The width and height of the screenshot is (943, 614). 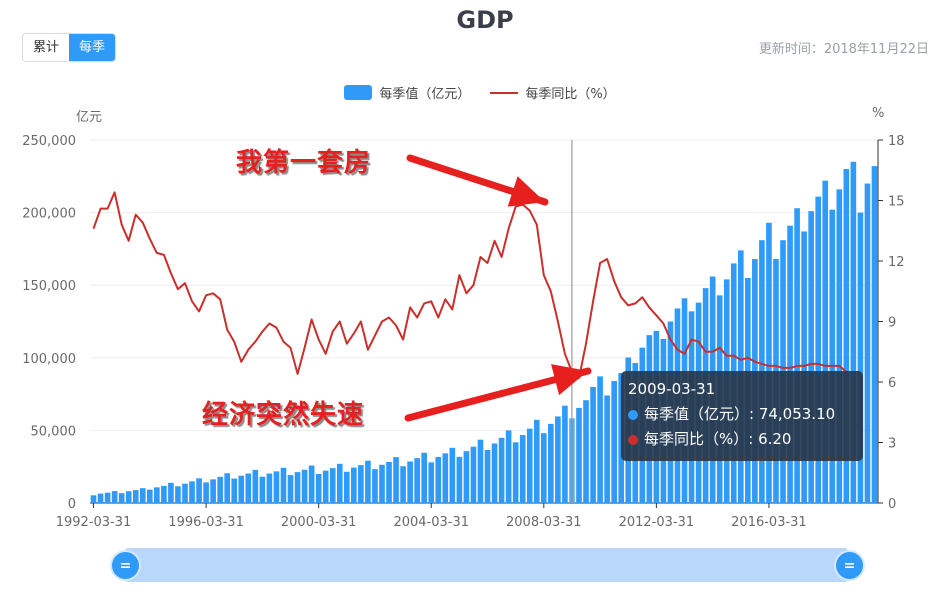 What do you see at coordinates (89, 117) in the screenshot?
I see `left-axis-unit: 亿元` at bounding box center [89, 117].